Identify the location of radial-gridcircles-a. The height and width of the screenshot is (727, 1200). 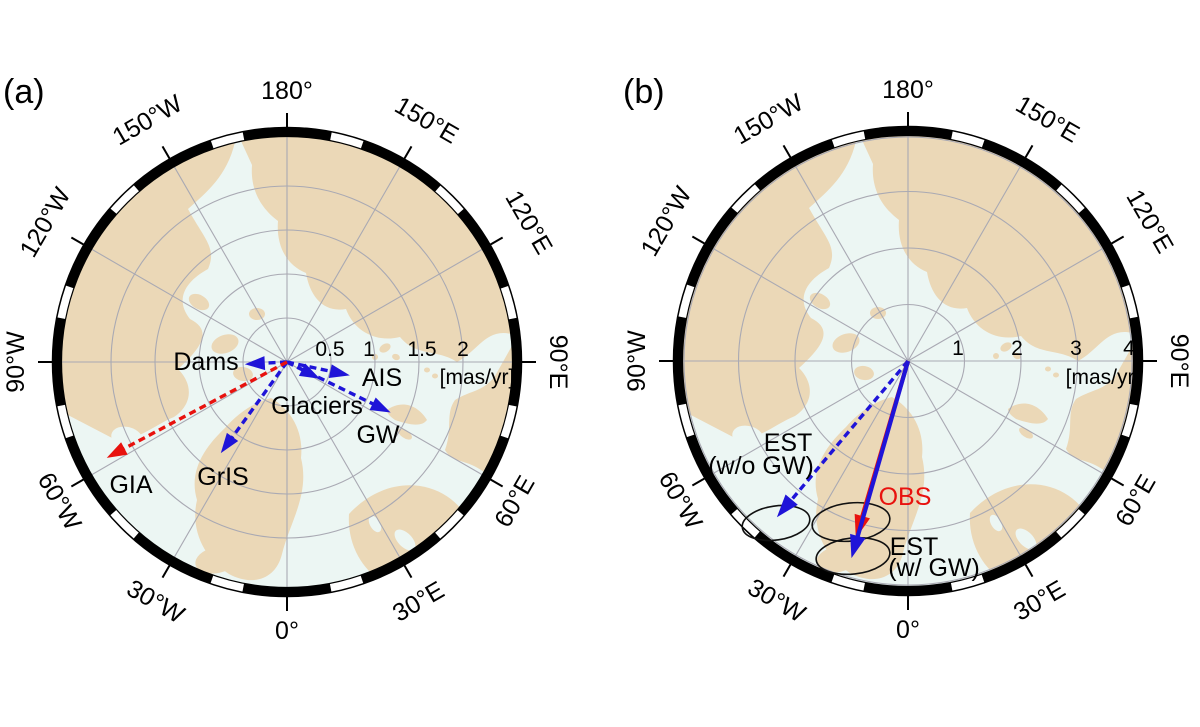
(287, 362).